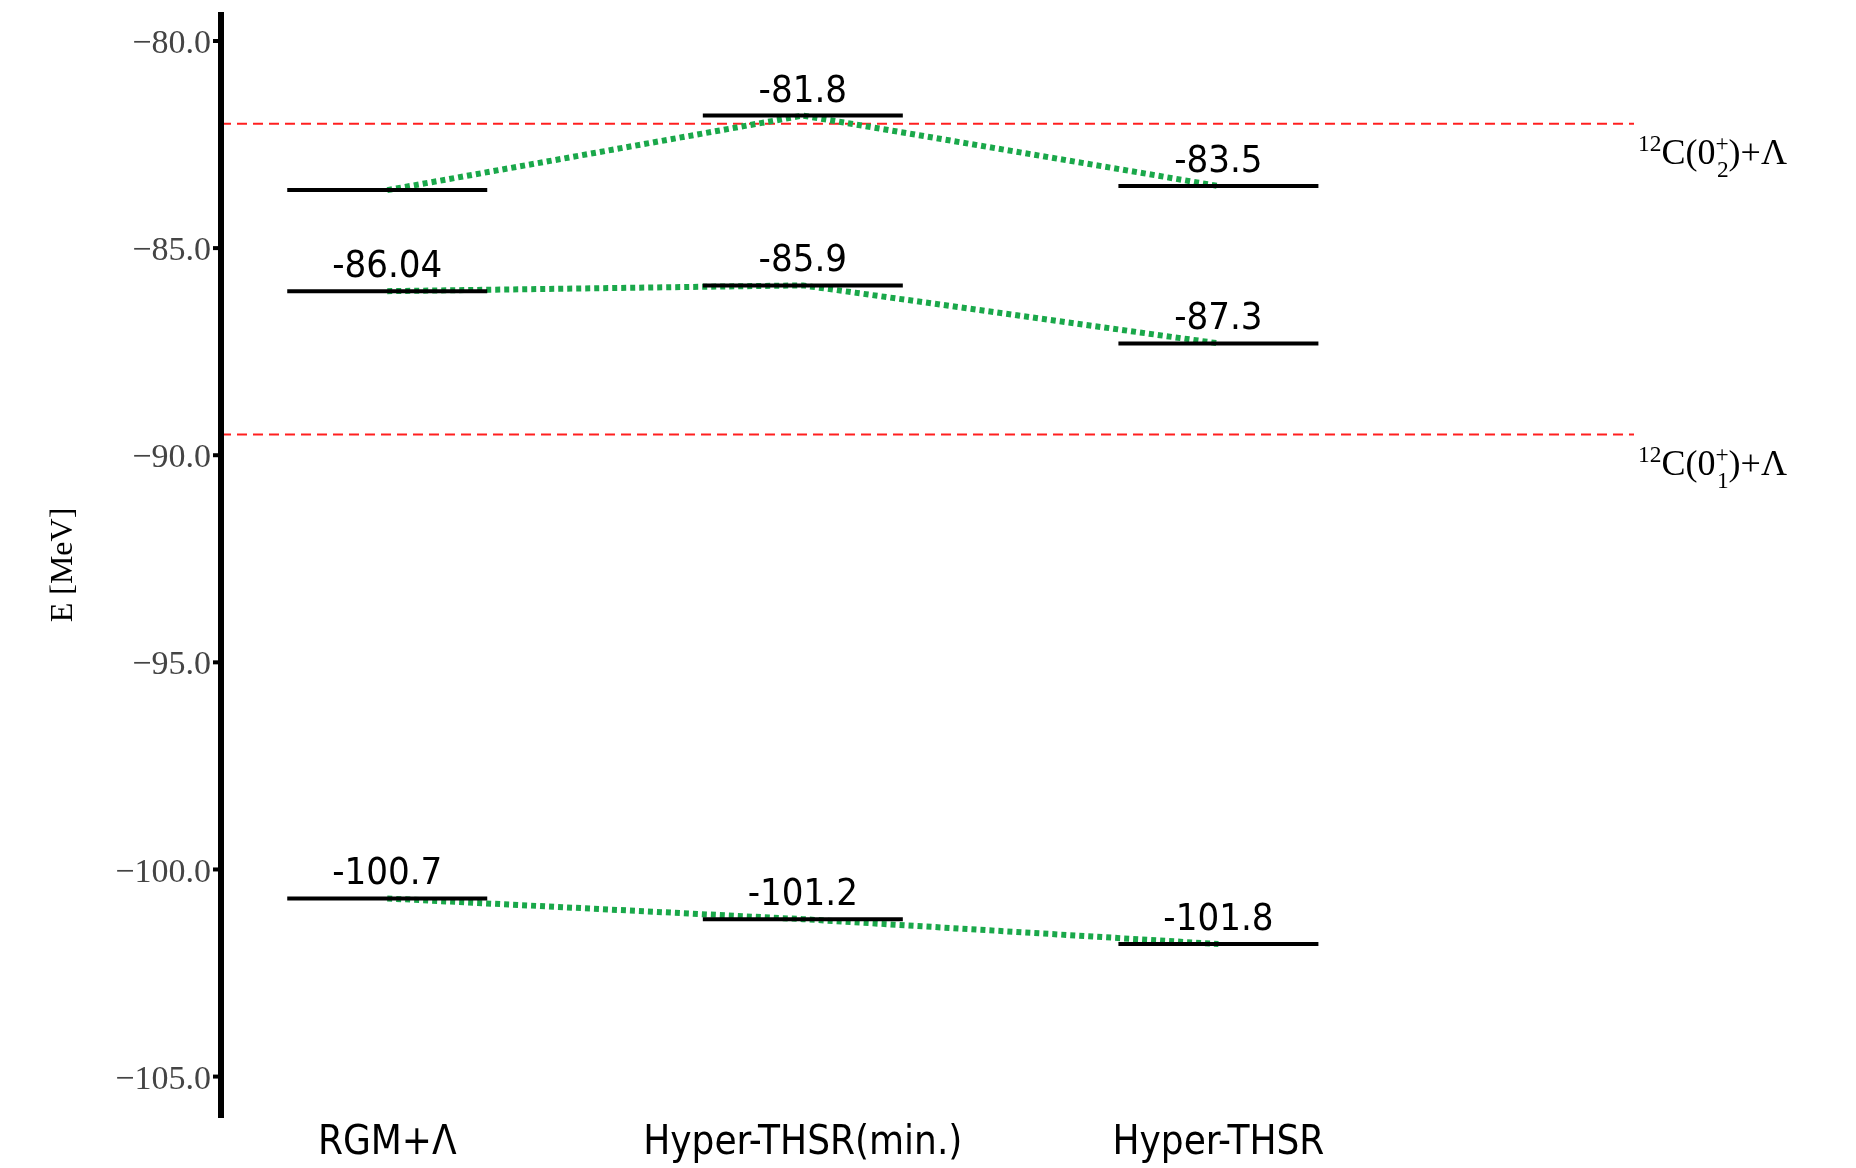  What do you see at coordinates (163, 870) in the screenshot?
I see `y-tick-label: −100.0` at bounding box center [163, 870].